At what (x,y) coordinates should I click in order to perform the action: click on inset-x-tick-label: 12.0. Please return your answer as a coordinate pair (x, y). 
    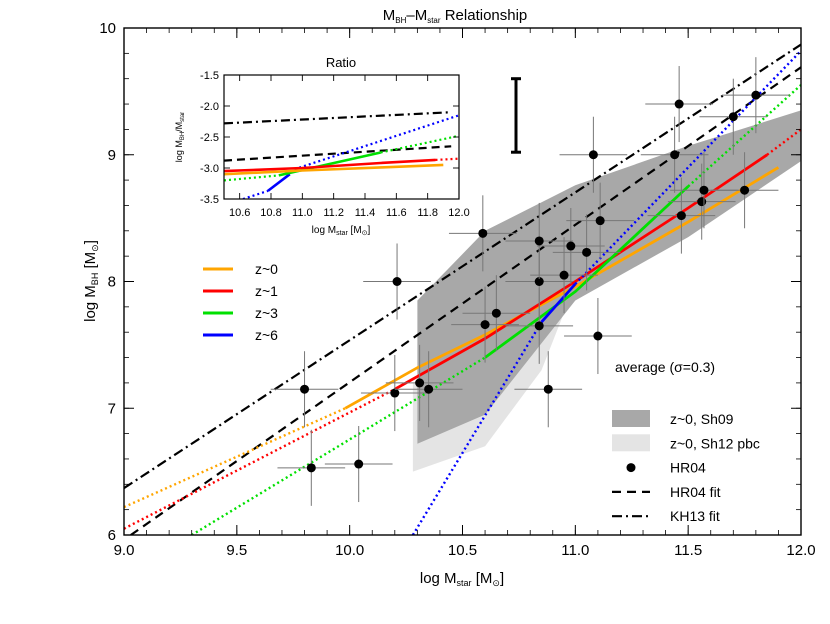
    Looking at the image, I should click on (458, 213).